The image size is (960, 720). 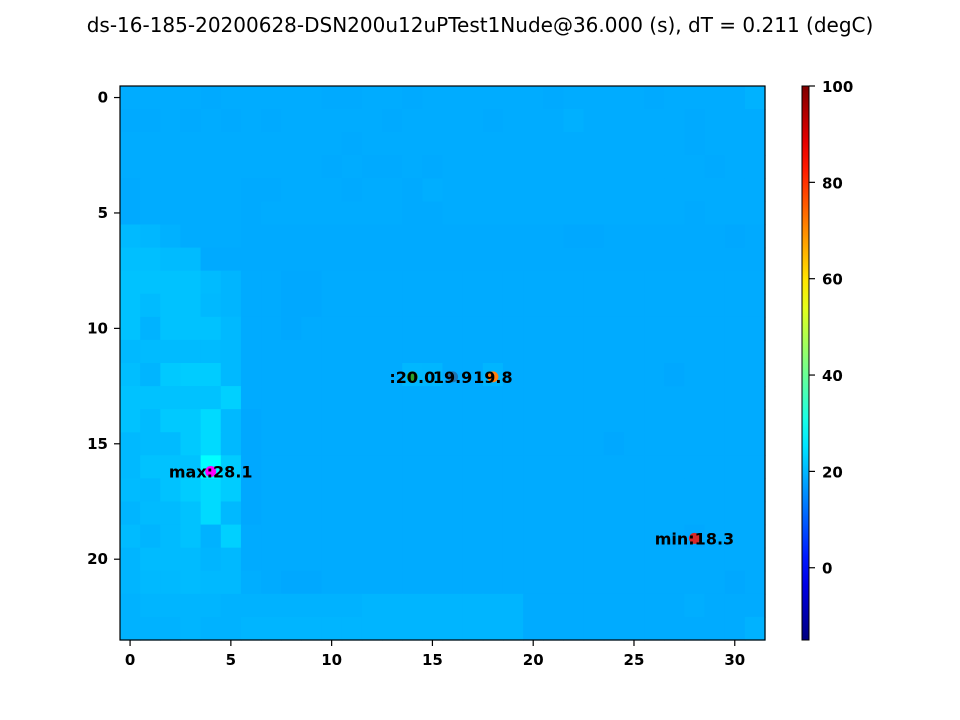 I want to click on colorbar-tick-label: 60, so click(x=832, y=280).